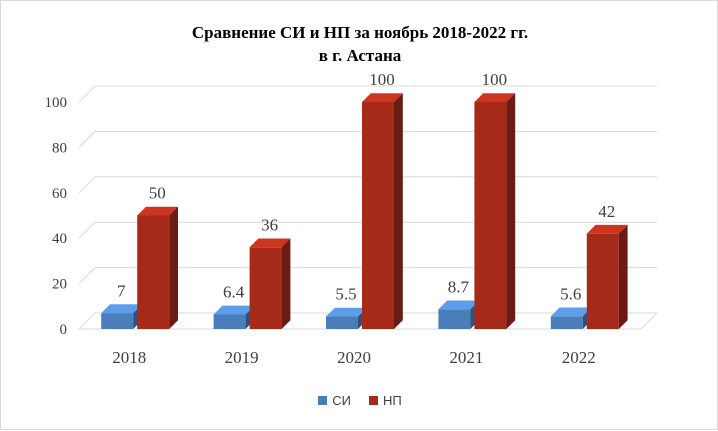  Describe the element at coordinates (466, 357) in the screenshot. I see `x-tick-label: 2021` at that location.